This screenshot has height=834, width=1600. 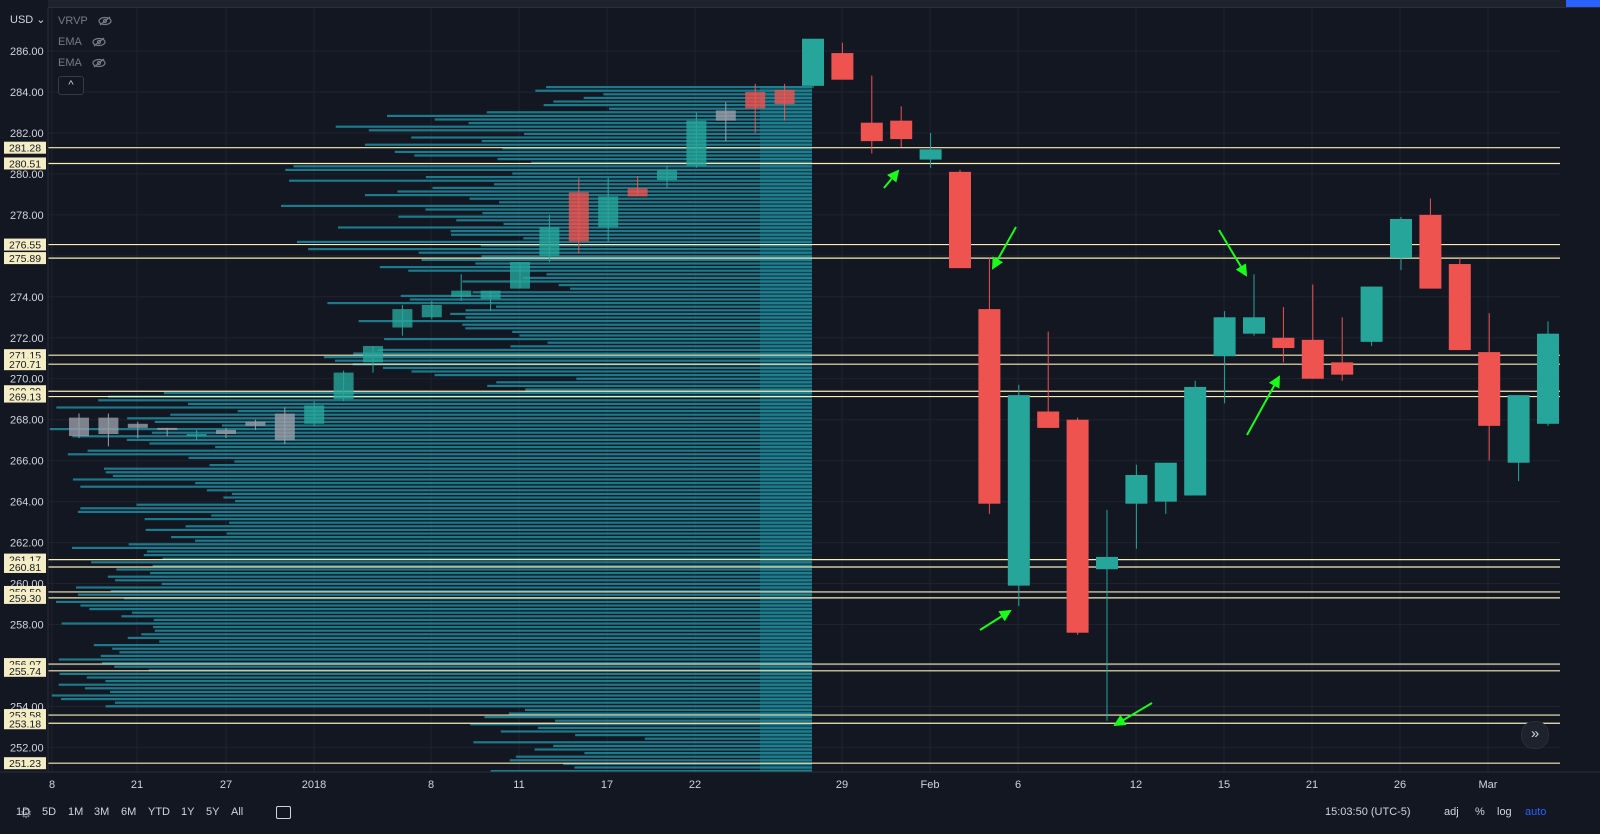 I want to click on indicator-ema-2: EMA, so click(x=82, y=63).